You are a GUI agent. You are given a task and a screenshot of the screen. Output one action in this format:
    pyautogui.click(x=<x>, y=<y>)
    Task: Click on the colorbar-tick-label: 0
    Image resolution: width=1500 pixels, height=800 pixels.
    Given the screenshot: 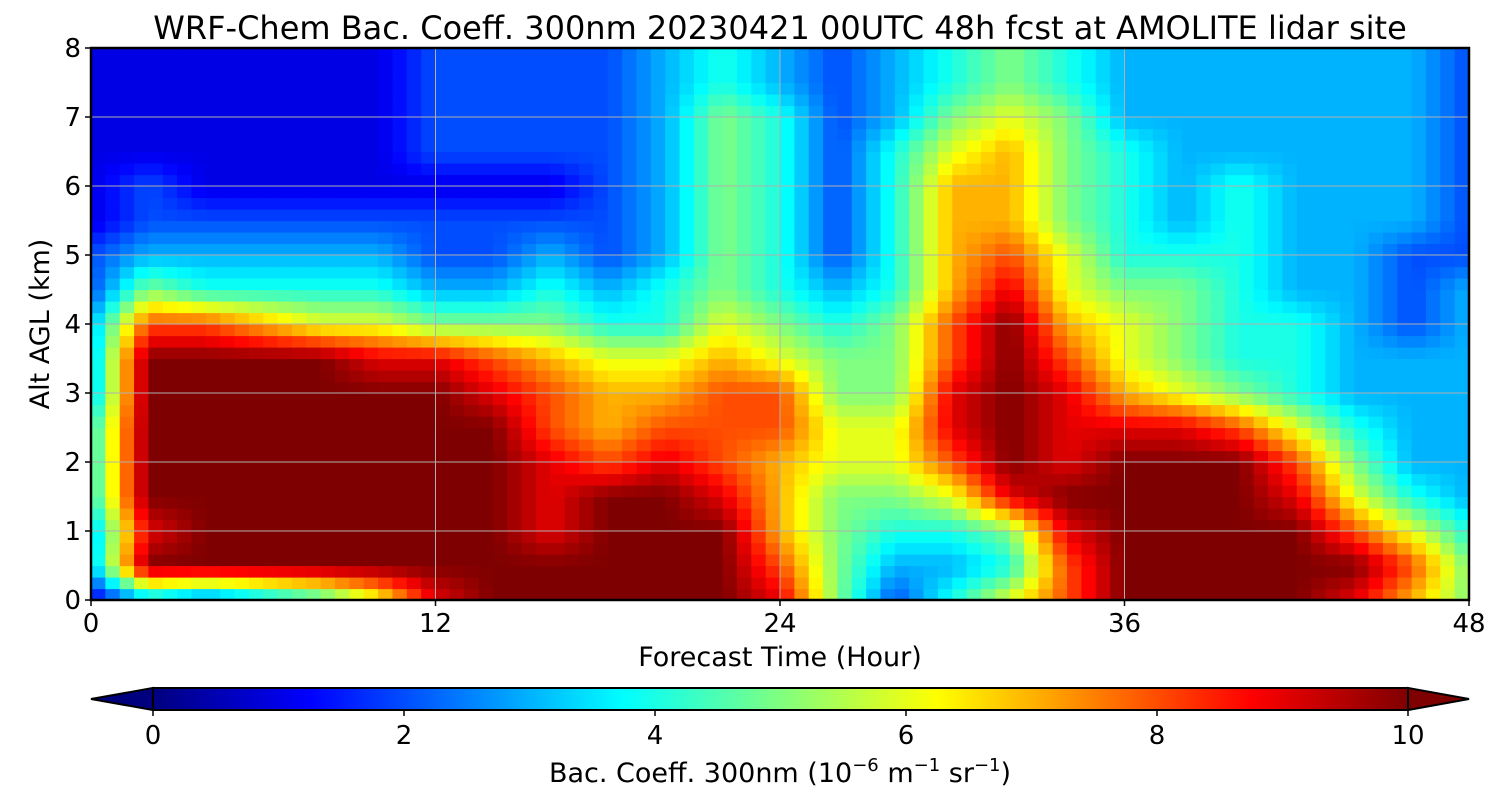 What is the action you would take?
    pyautogui.click(x=153, y=736)
    